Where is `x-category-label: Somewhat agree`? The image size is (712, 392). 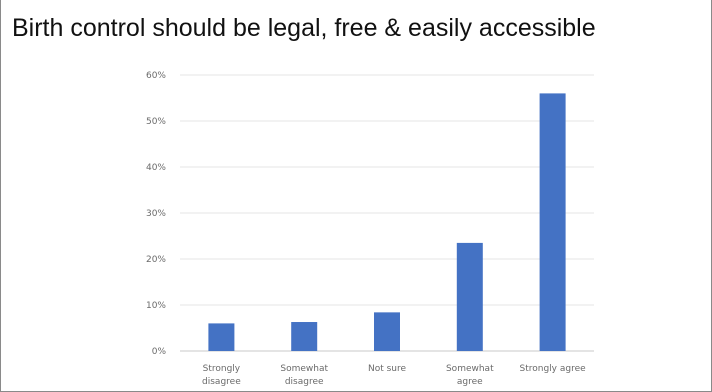
x-category-label: Somewhat agree is located at coordinates (470, 375).